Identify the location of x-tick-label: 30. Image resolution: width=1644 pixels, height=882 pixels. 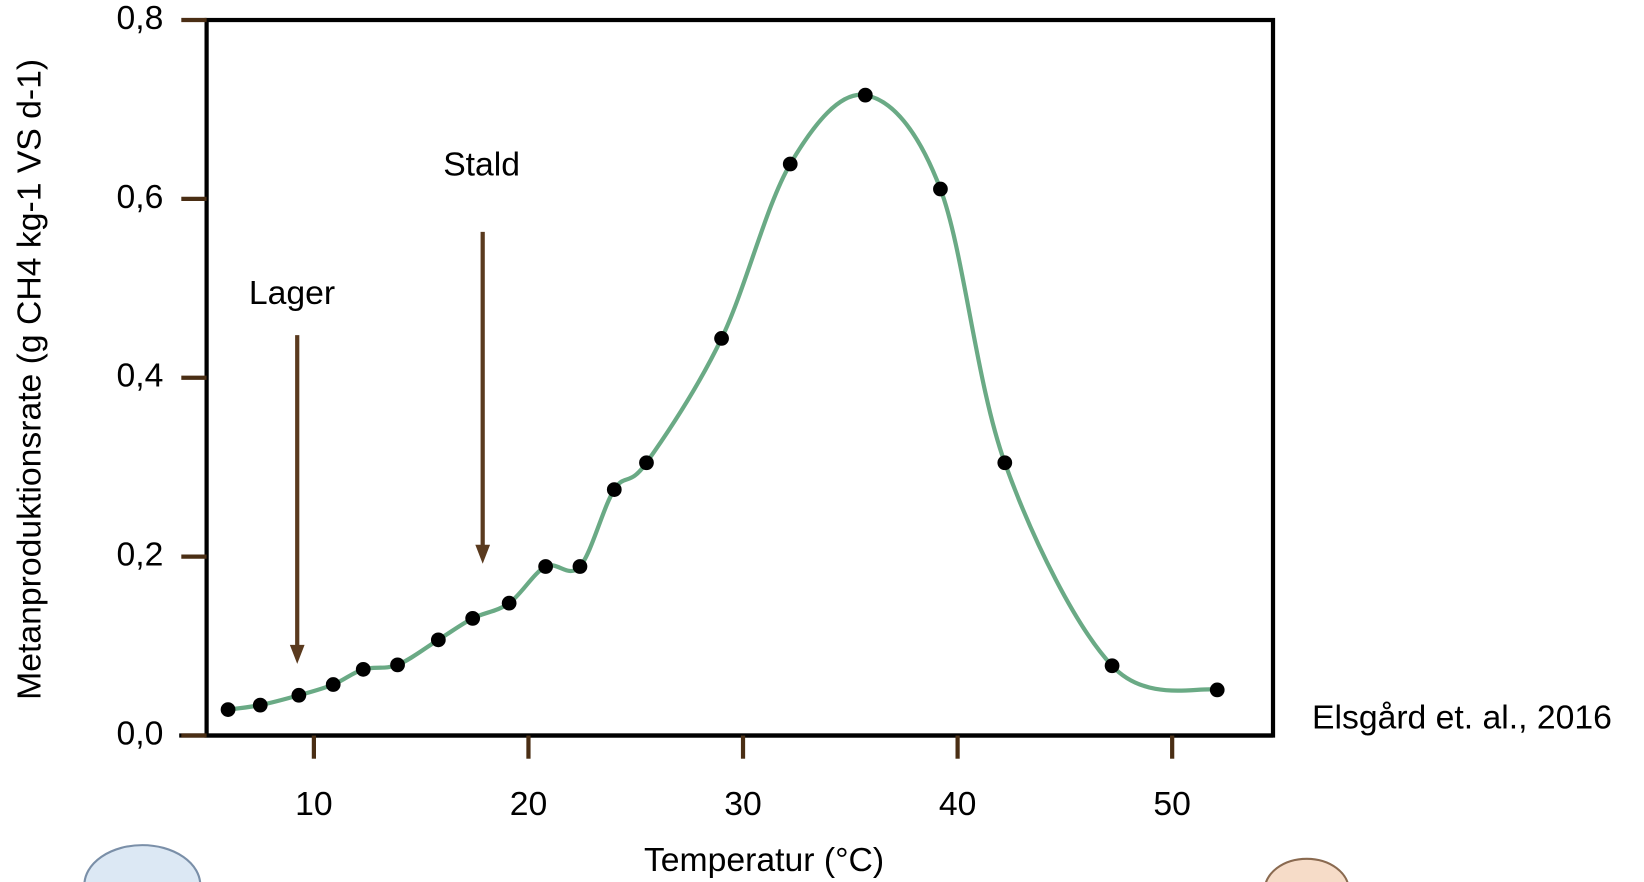
(743, 804).